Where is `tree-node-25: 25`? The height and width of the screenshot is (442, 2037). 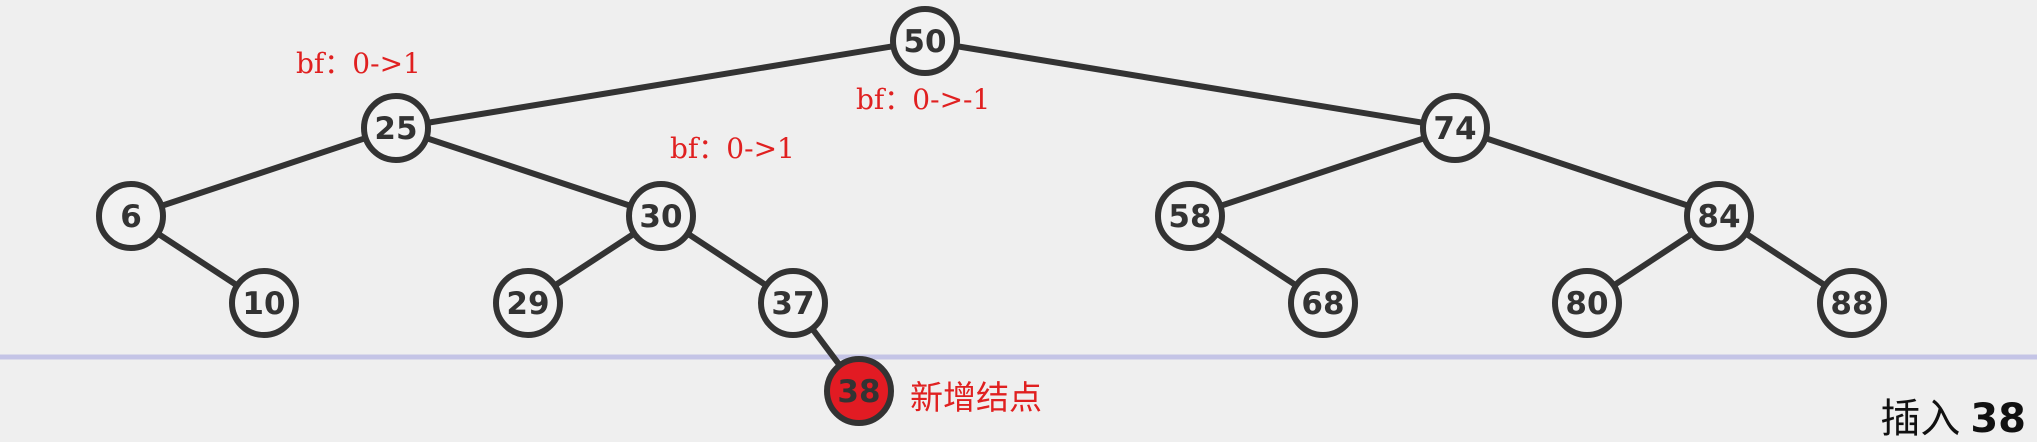
tree-node-25: 25 is located at coordinates (396, 128).